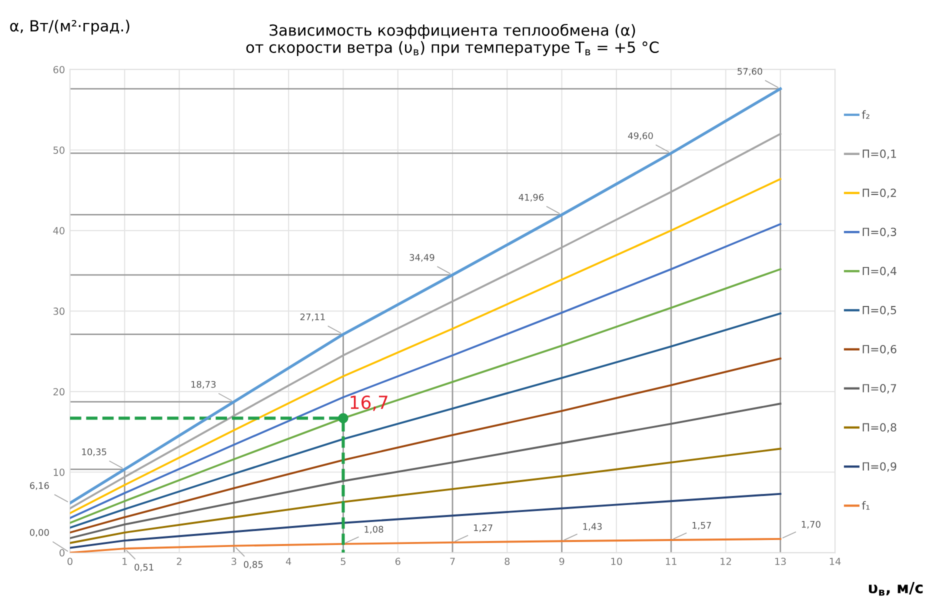  I want to click on y-tick-label: 60, so click(58, 70).